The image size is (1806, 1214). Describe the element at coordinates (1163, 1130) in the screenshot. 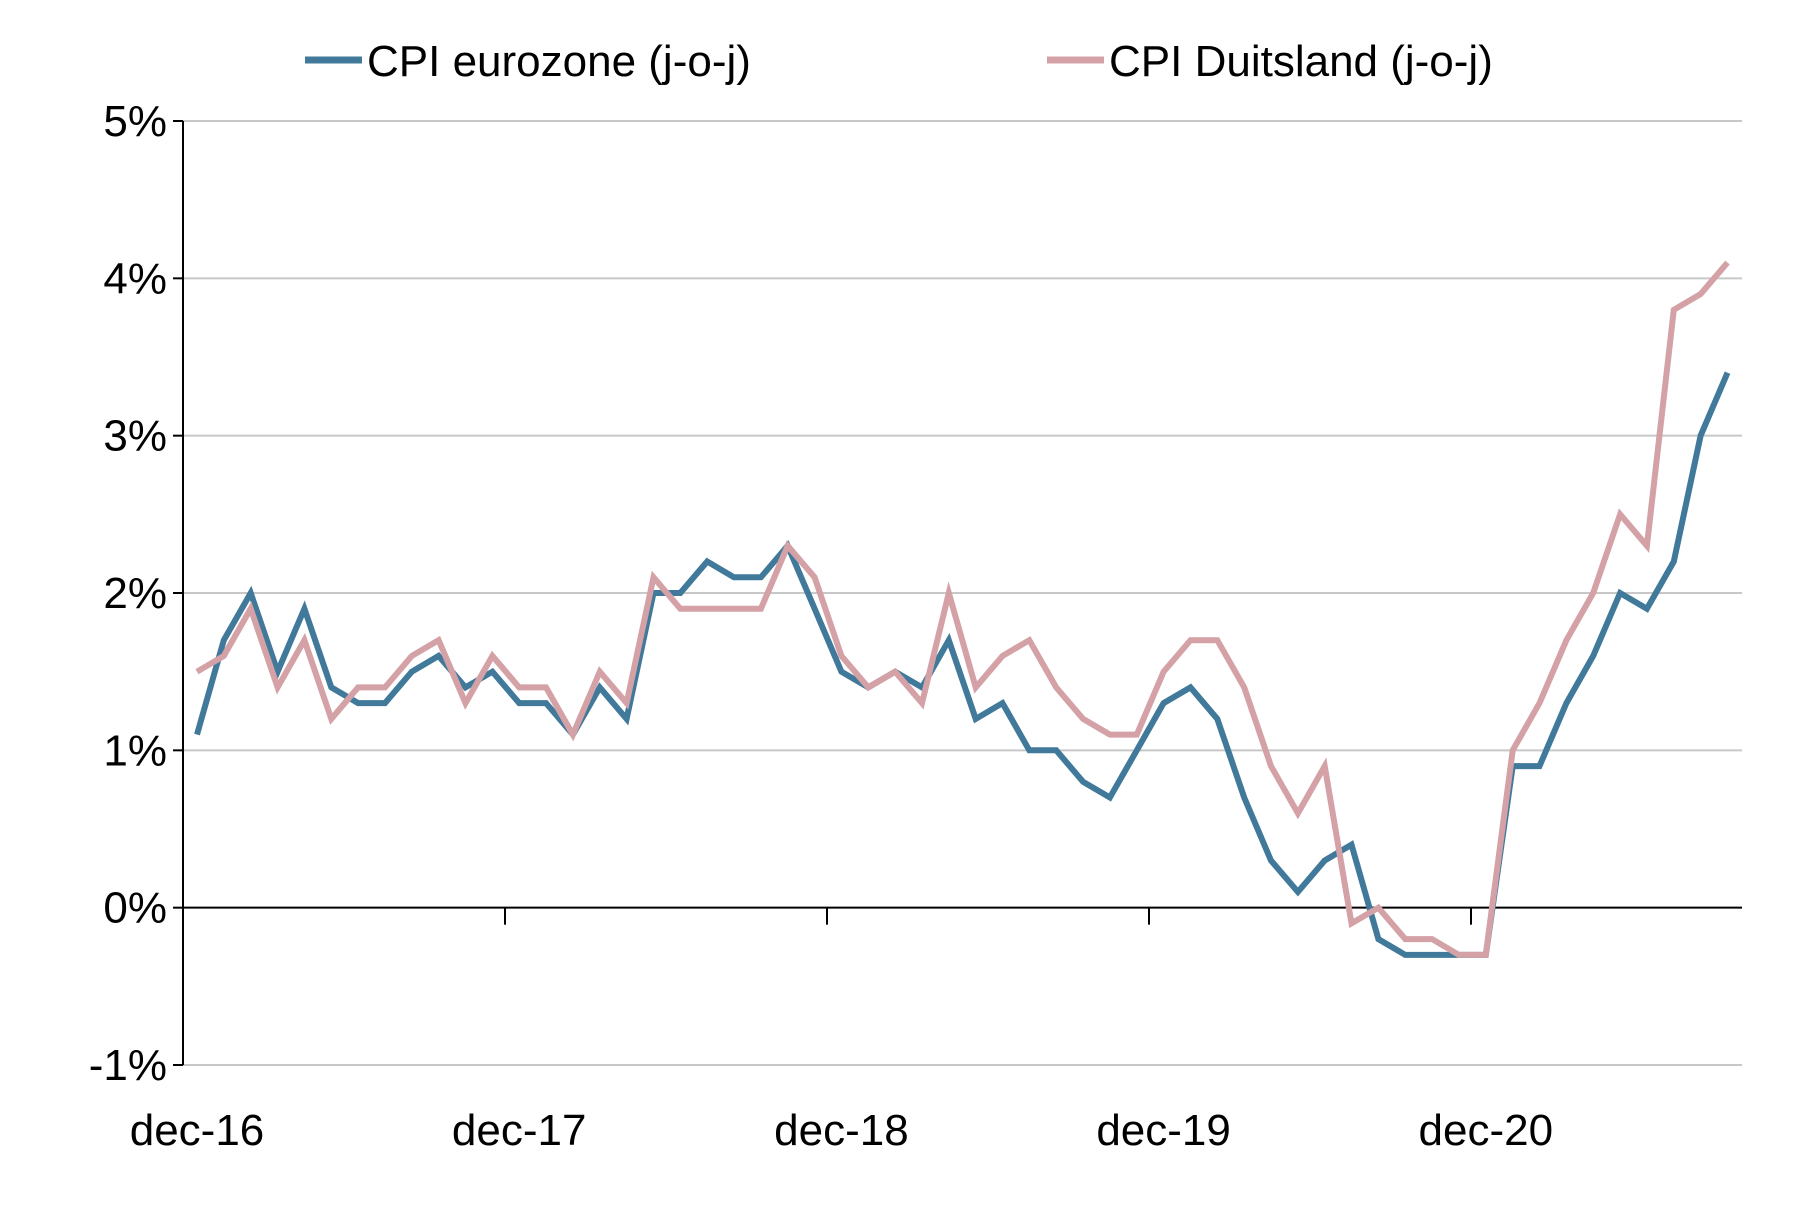

I see `x-tick-label: dec-19` at that location.